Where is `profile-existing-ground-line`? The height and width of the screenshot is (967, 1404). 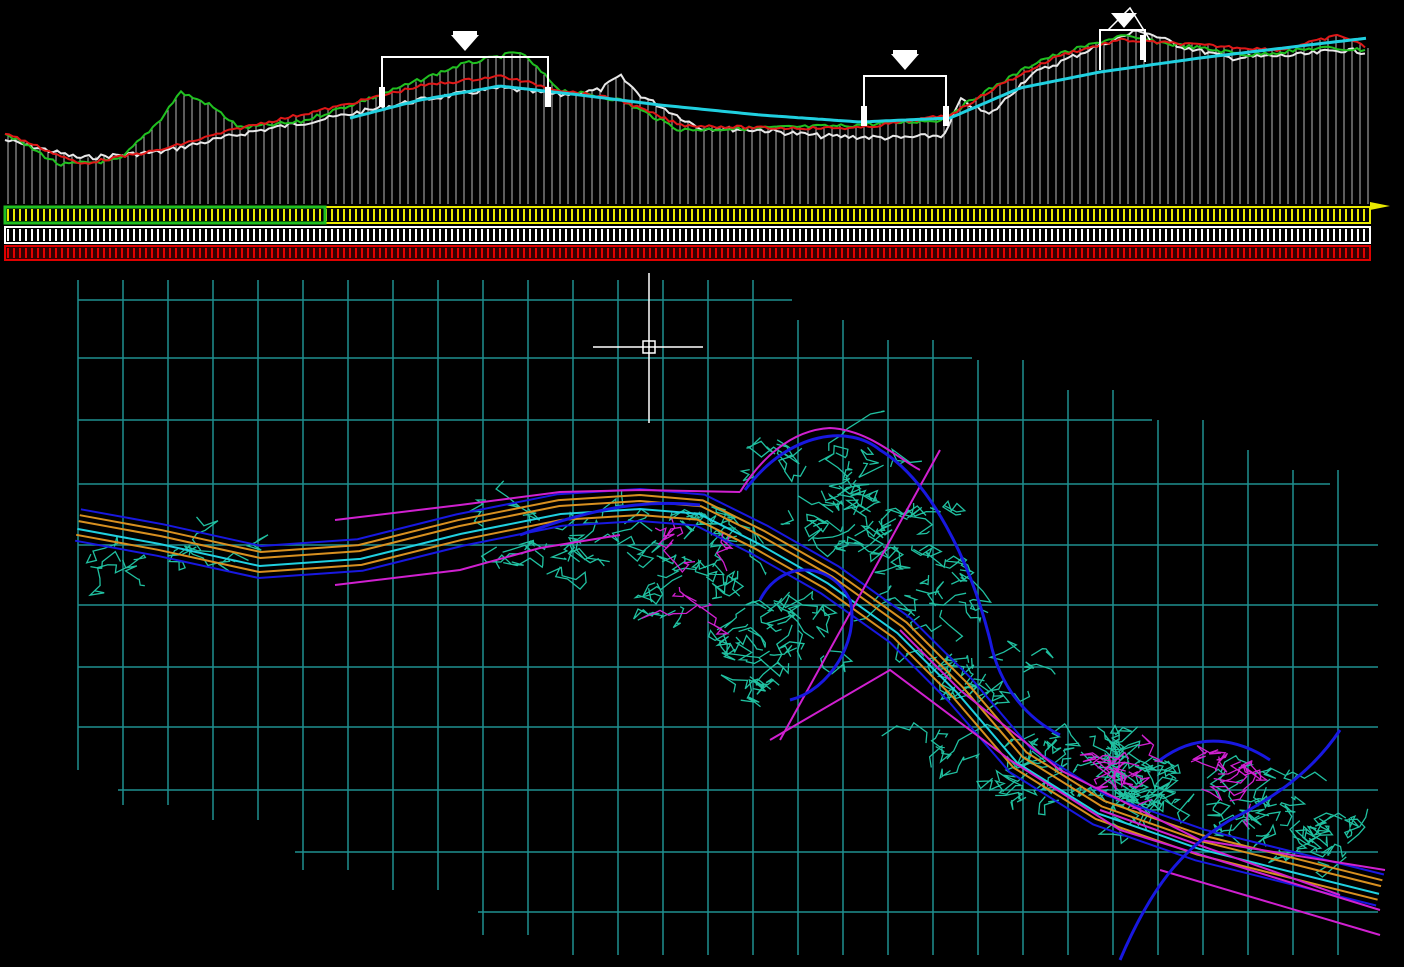
profile-existing-ground-line is located at coordinates (685, 95).